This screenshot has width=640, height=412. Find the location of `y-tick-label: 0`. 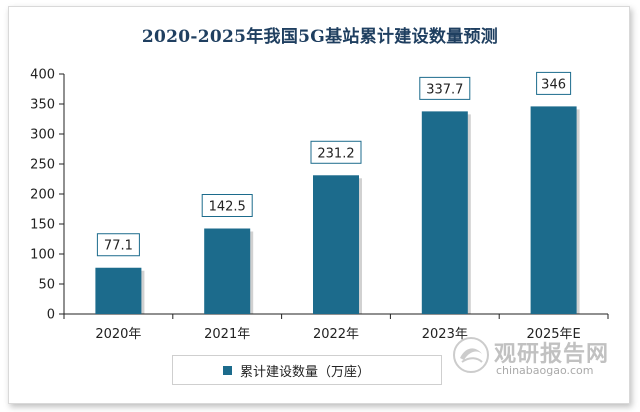

y-tick-label: 0 is located at coordinates (51, 315).